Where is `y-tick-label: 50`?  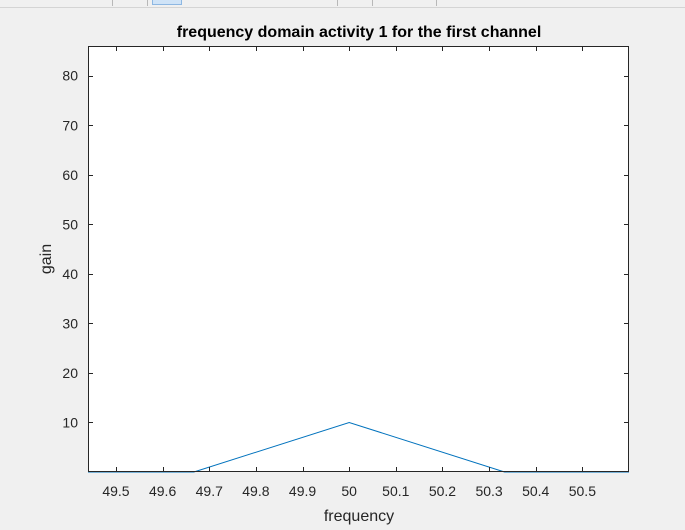 y-tick-label: 50 is located at coordinates (70, 224).